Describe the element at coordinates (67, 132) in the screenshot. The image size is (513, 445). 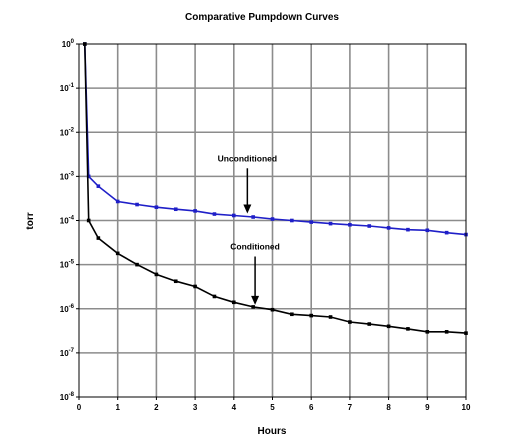
I see `y-tick-label: 10⁻²` at that location.